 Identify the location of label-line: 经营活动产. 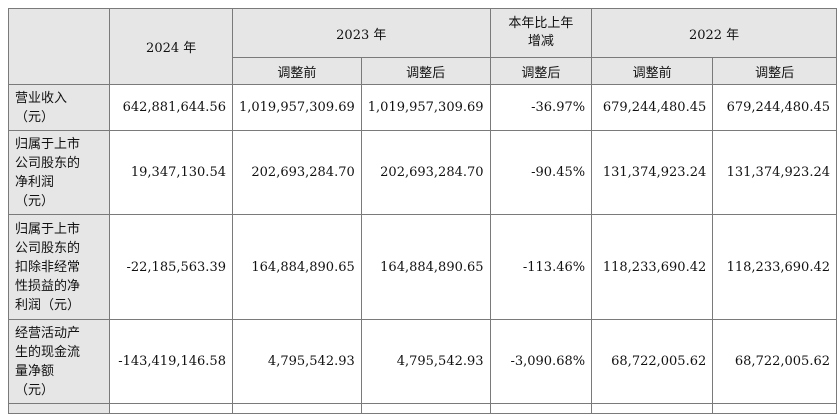
(48, 333).